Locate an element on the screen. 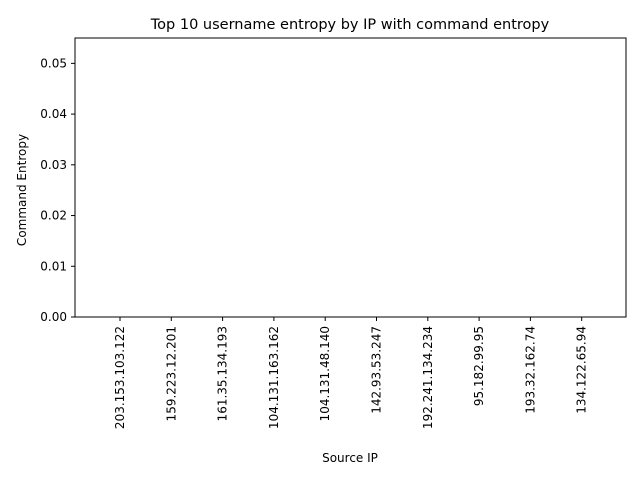  x-tick-label: 104.131.48.140 is located at coordinates (325, 373).